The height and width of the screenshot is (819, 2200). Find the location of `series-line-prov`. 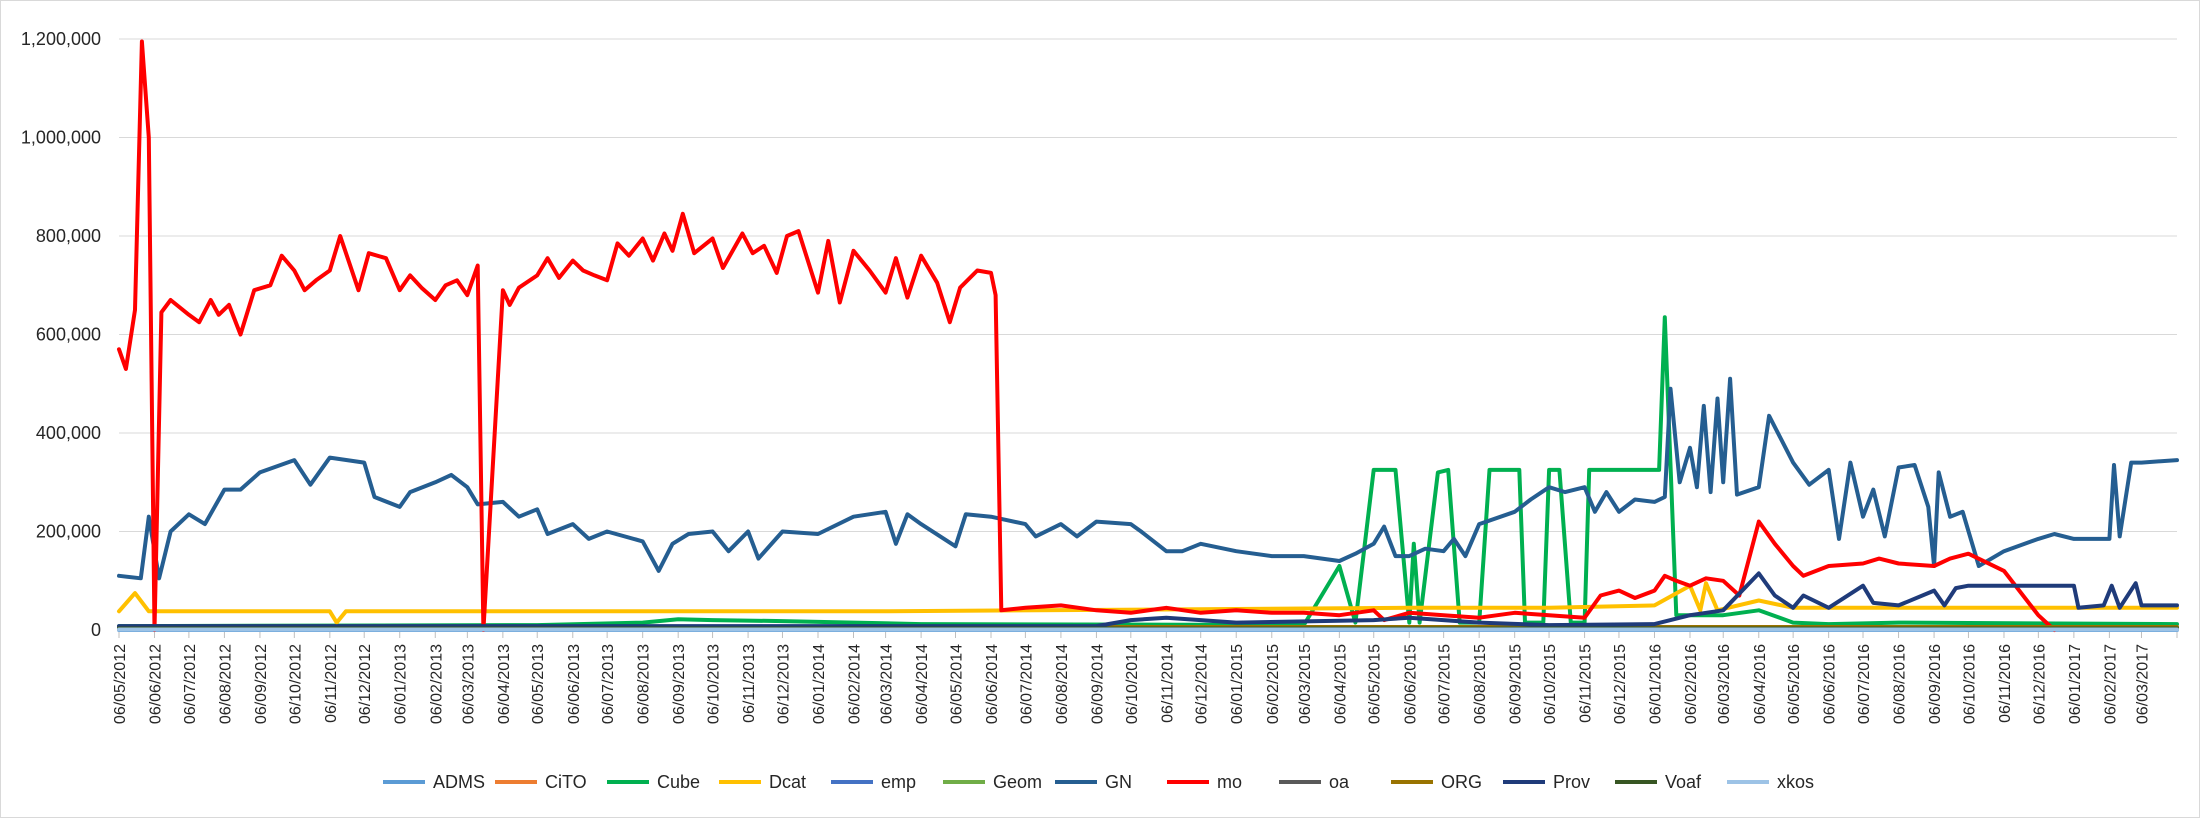

series-line-prov is located at coordinates (1148, 600).